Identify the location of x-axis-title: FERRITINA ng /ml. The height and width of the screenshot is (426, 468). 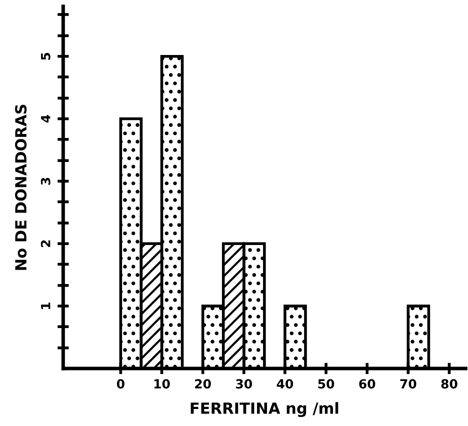
(264, 410).